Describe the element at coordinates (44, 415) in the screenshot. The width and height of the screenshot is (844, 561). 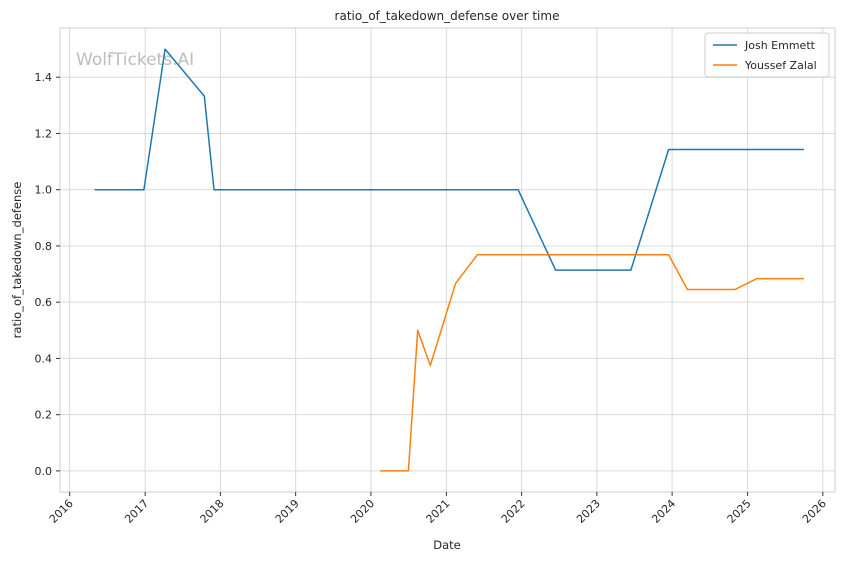
I see `y-tick-label: 0.2` at that location.